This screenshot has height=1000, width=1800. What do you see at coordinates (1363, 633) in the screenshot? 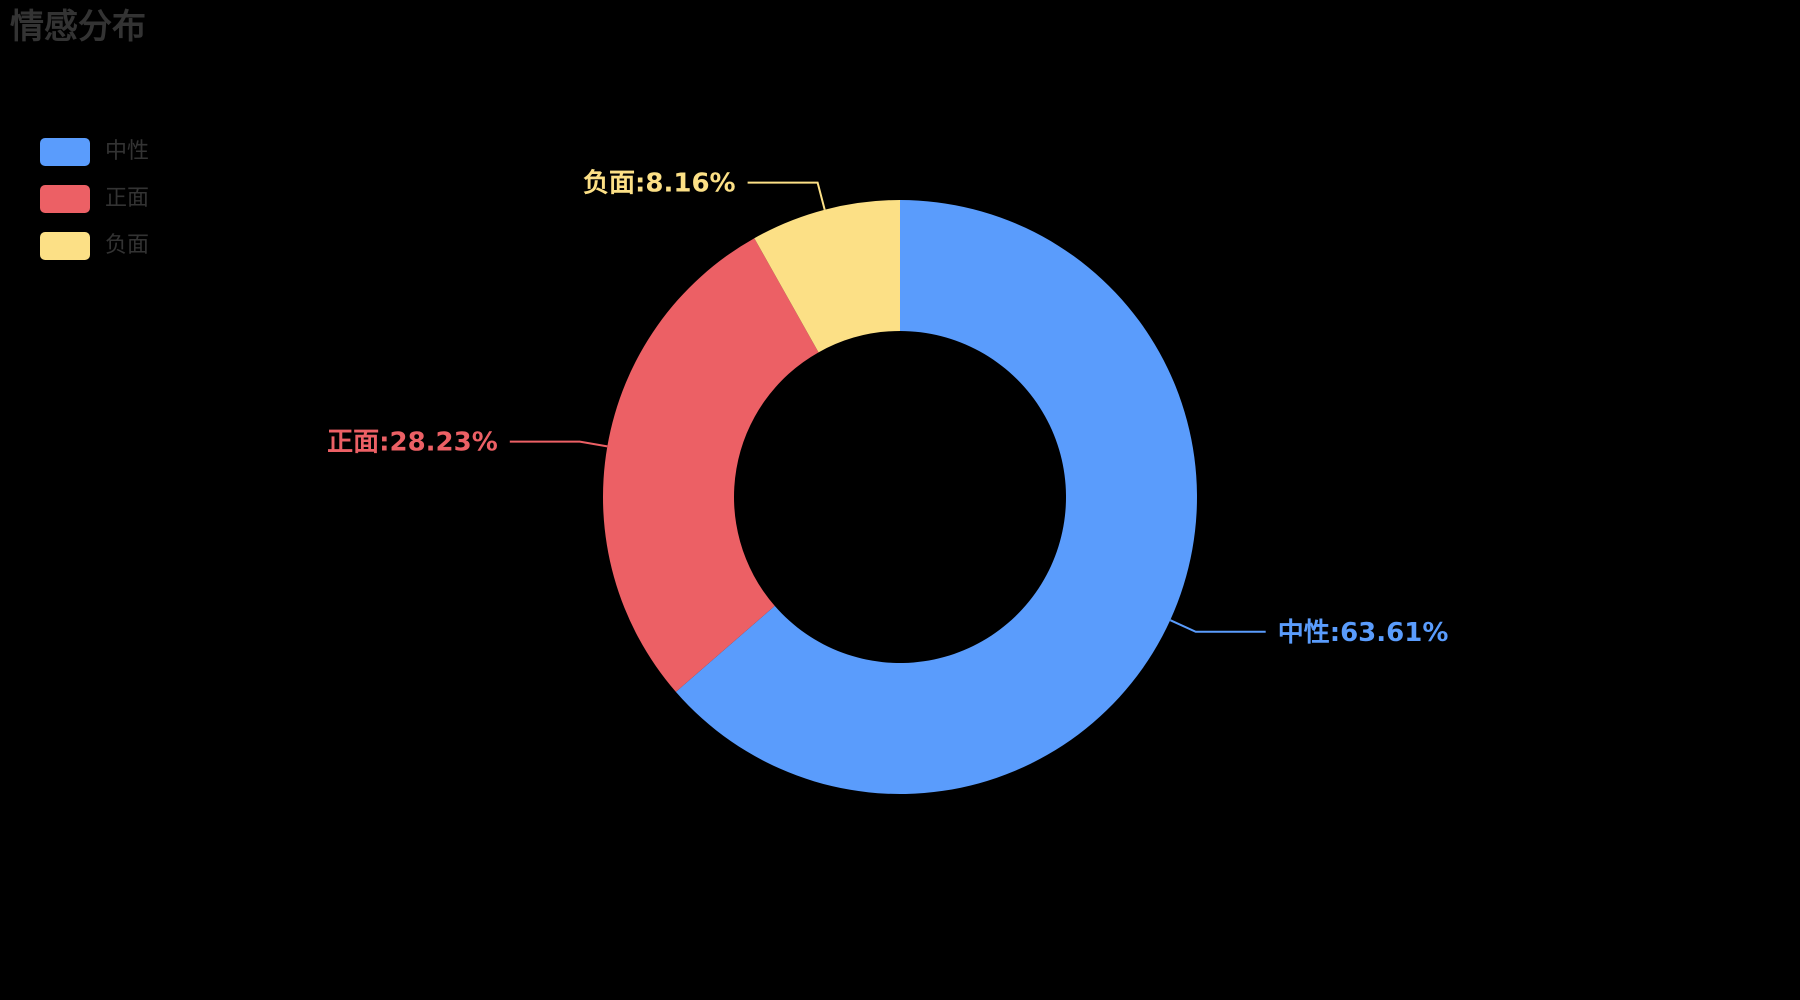
I see `data-label-neutral: 中性:63.61%` at bounding box center [1363, 633].